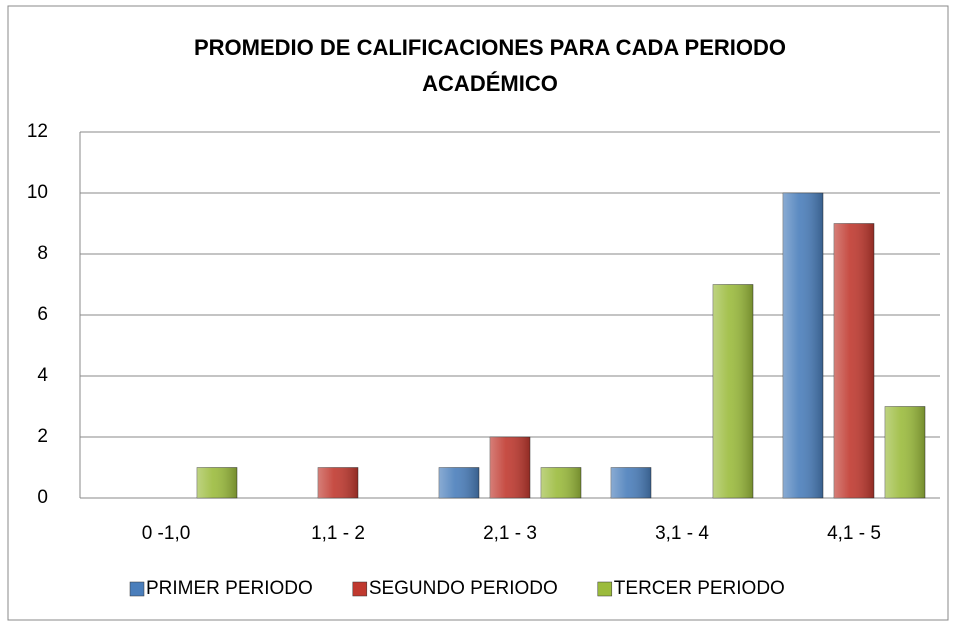 The width and height of the screenshot is (956, 626). I want to click on y-tick-label: 0, so click(42, 497).